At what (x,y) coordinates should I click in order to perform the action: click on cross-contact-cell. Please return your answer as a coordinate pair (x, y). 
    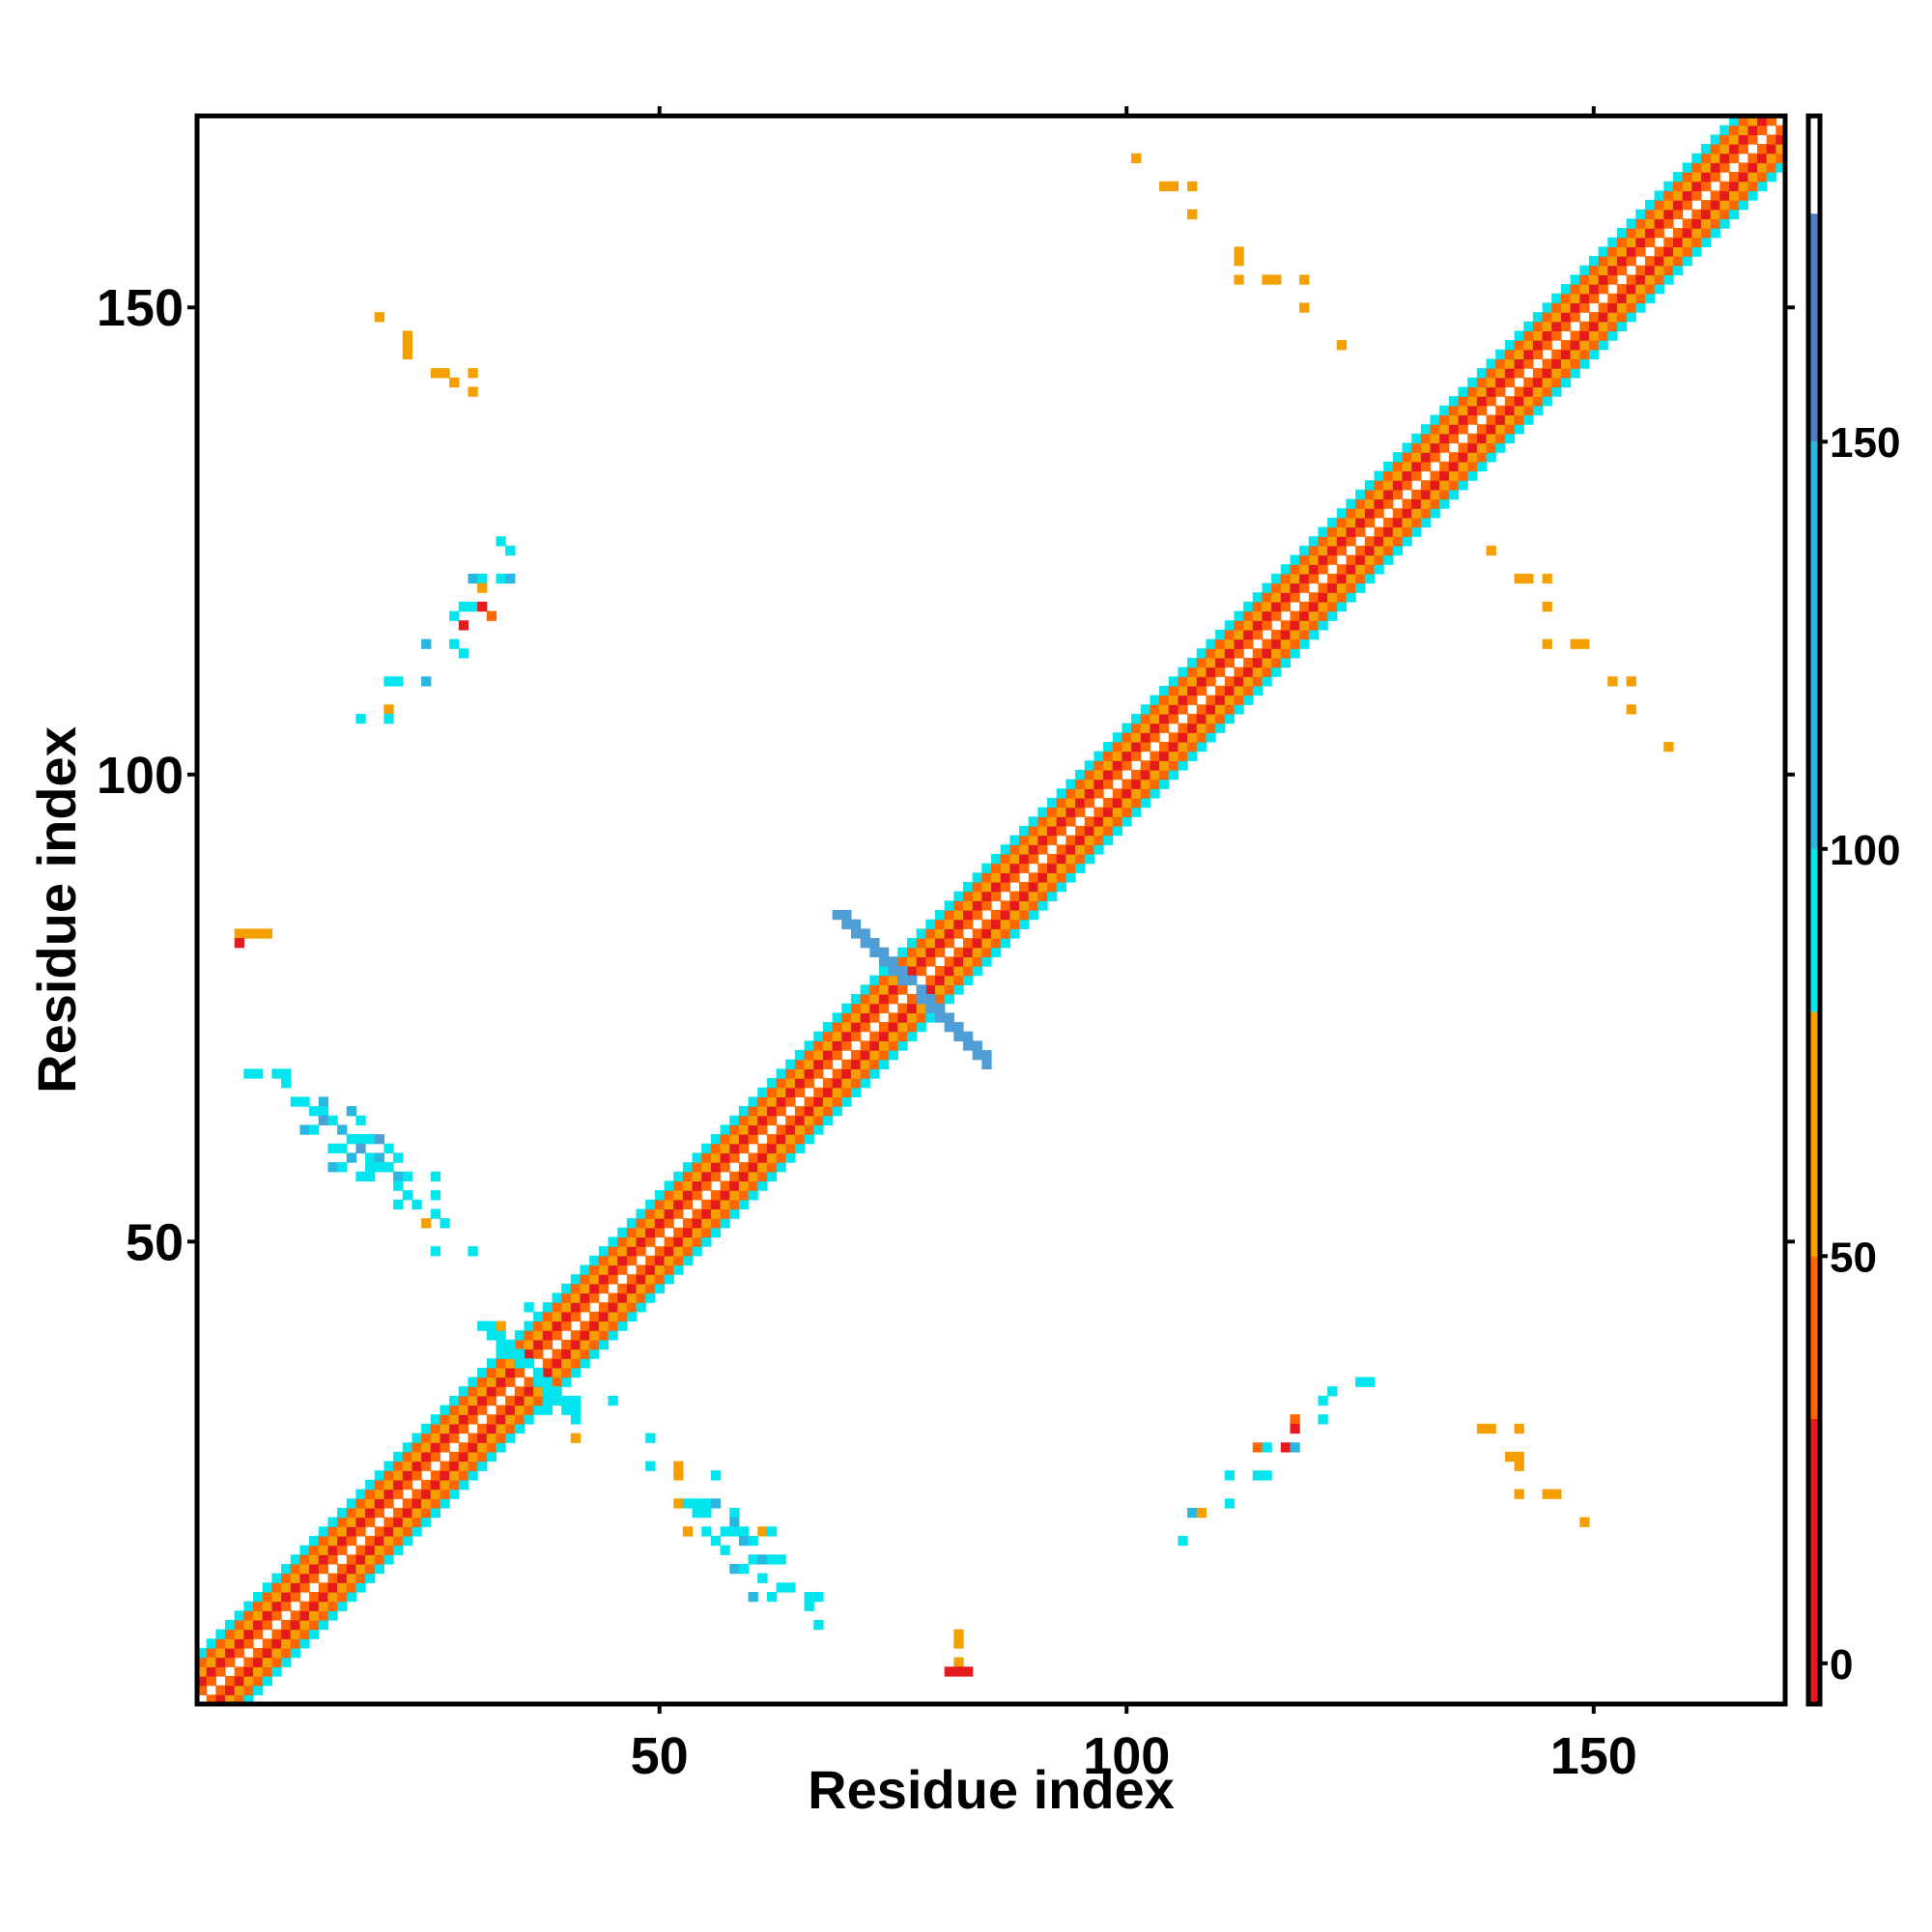
    Looking at the image, I should click on (893, 961).